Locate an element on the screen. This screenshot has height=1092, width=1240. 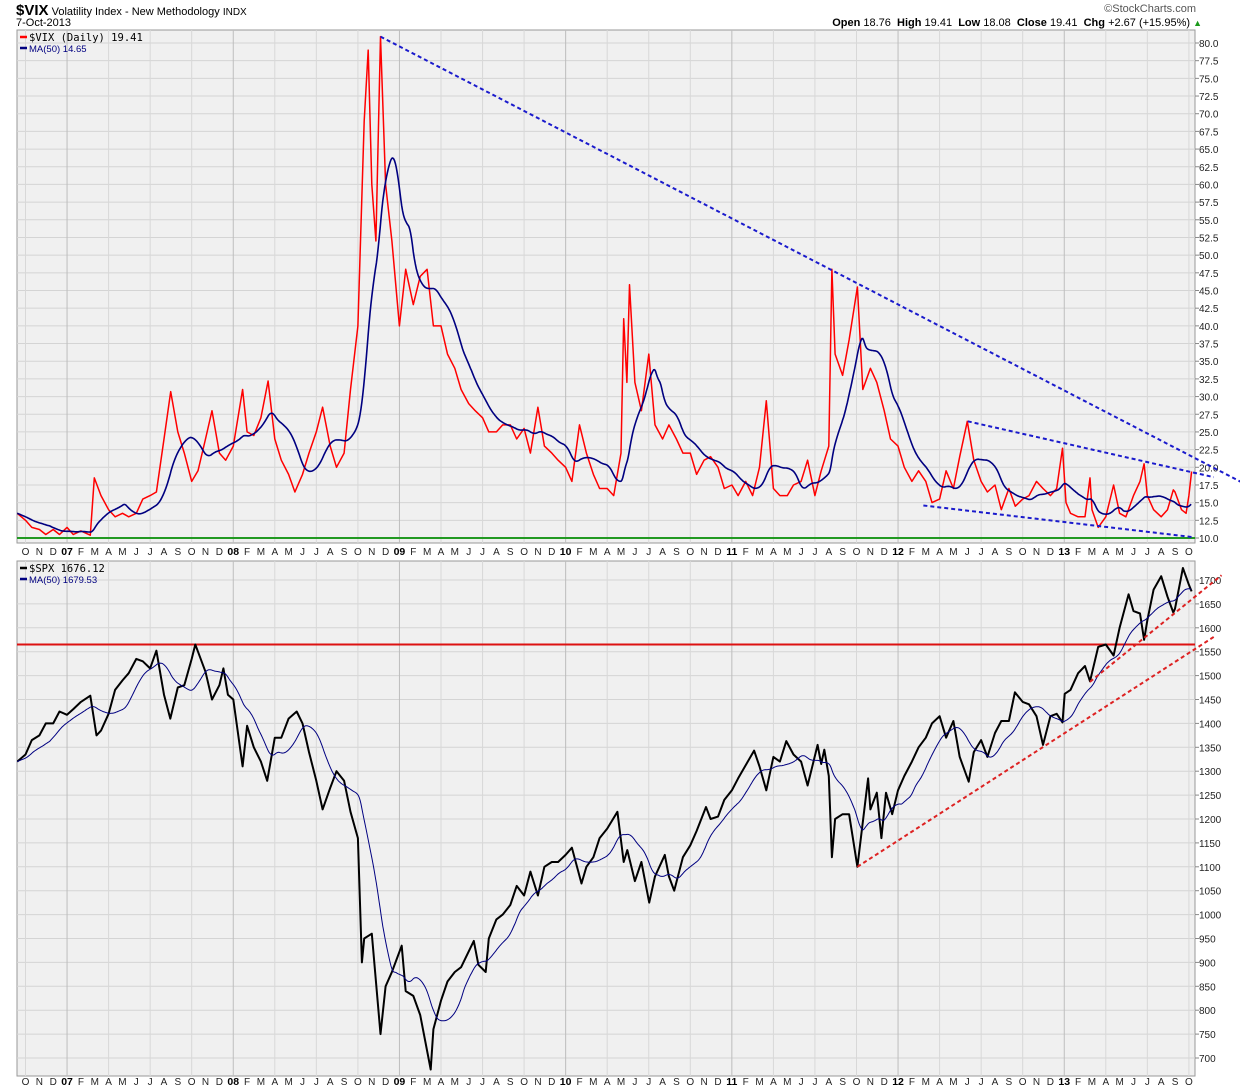
y-tick-label: 55.0 is located at coordinates (1209, 221).